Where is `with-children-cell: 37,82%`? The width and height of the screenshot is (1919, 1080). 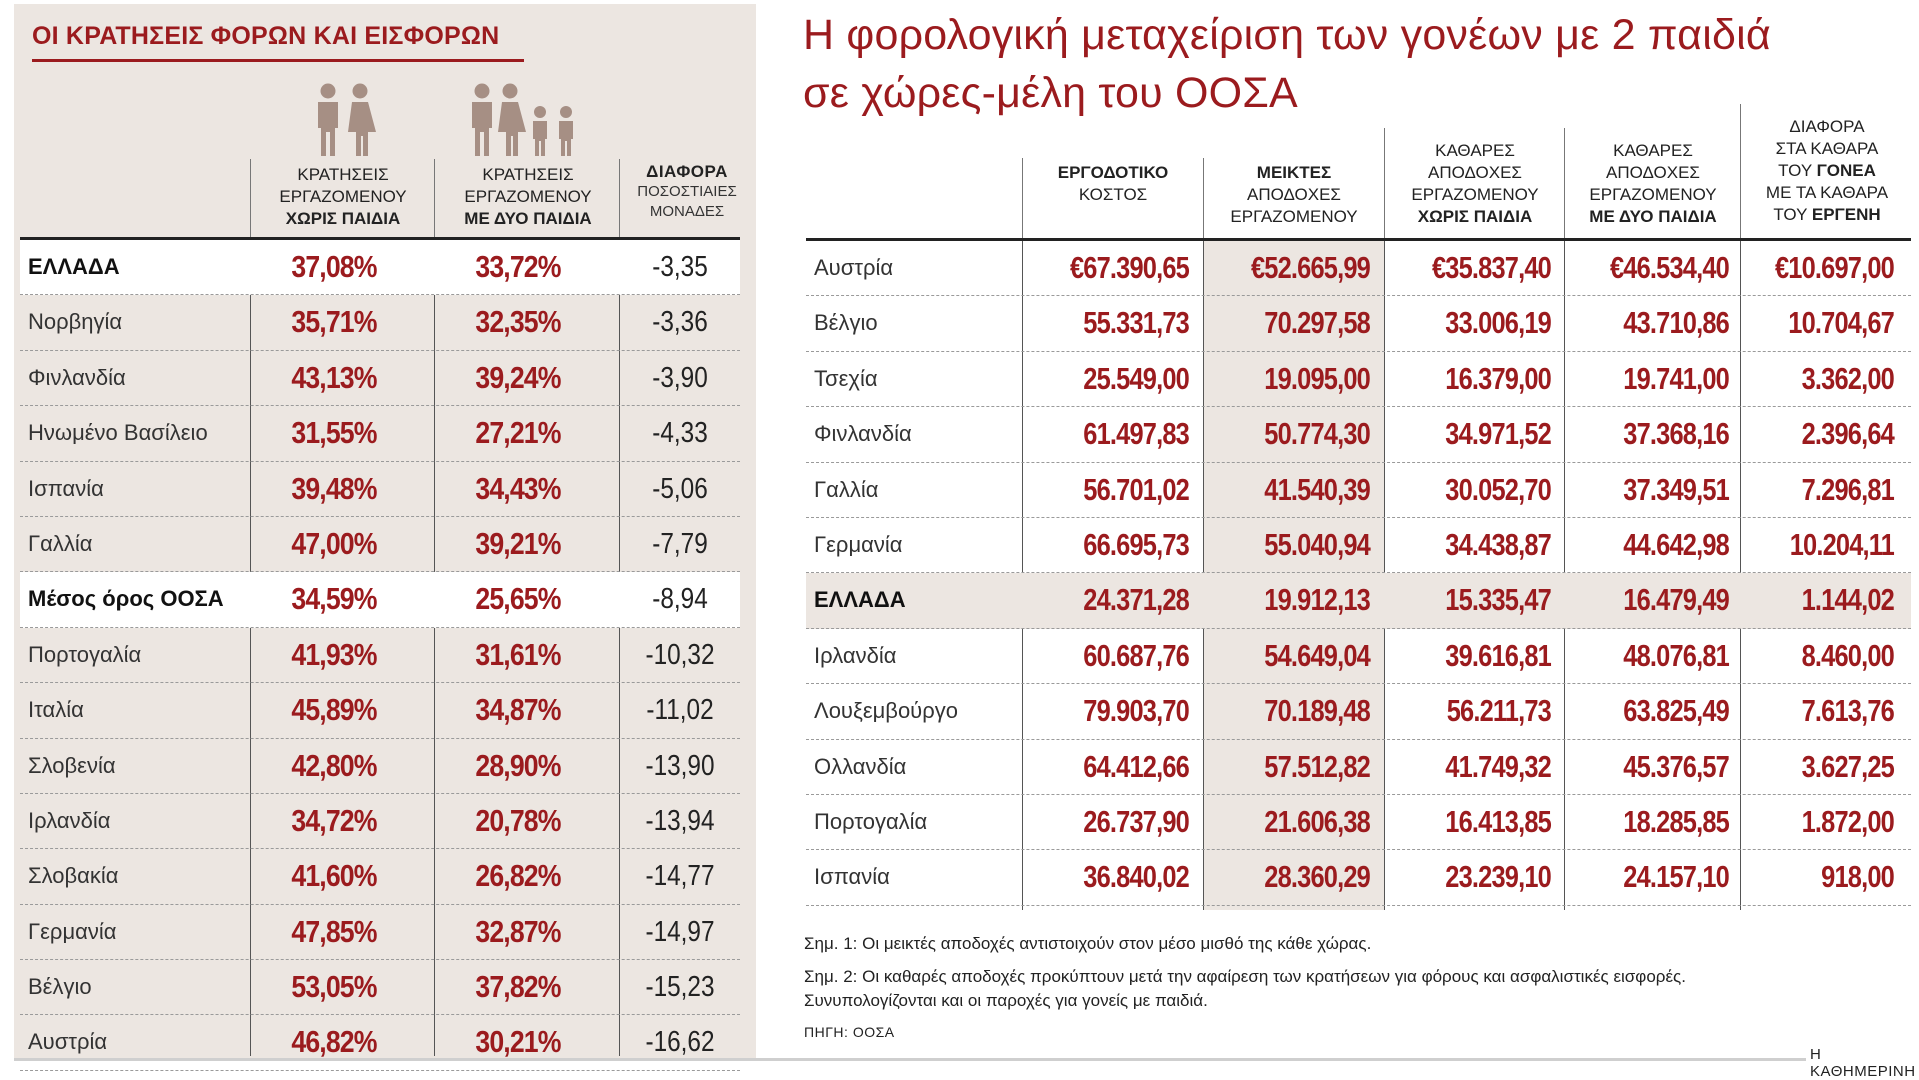
with-children-cell: 37,82% is located at coordinates (518, 987).